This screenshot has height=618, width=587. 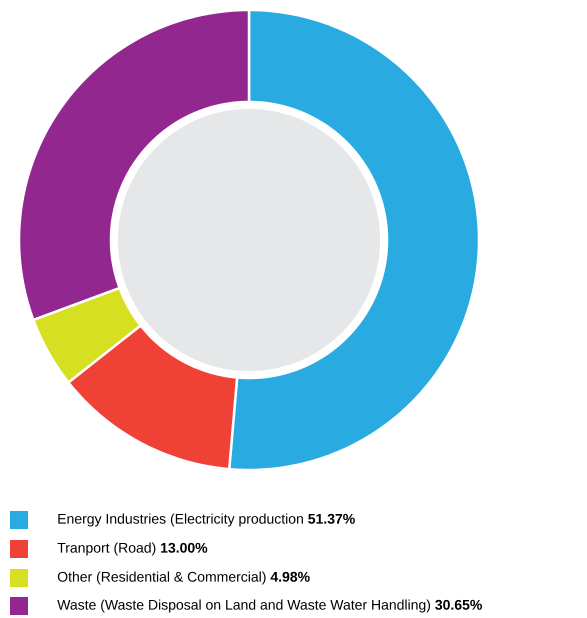 I want to click on legend-label: Waste (Waste Disposal on Land and Waste Water Handling), so click(x=243, y=606).